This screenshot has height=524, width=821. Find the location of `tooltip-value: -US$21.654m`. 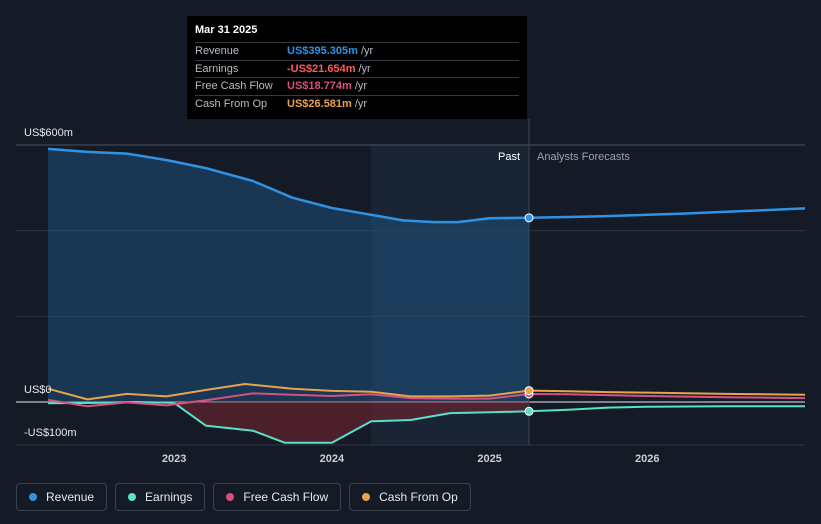

tooltip-value: -US$21.654m is located at coordinates (321, 68).